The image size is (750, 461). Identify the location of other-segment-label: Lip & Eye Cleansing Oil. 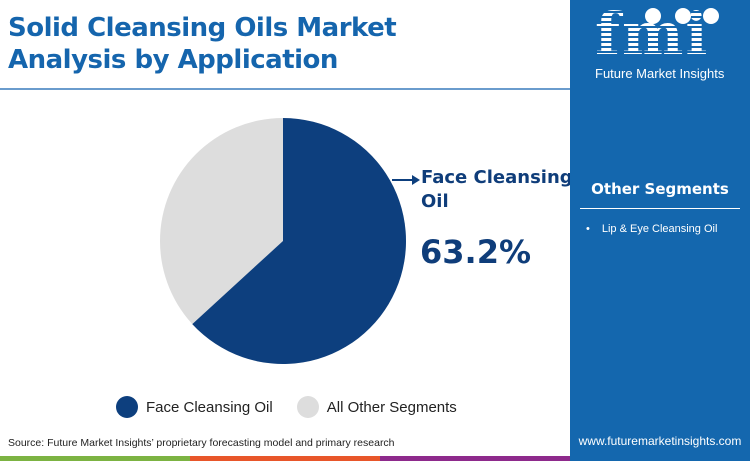
(659, 229).